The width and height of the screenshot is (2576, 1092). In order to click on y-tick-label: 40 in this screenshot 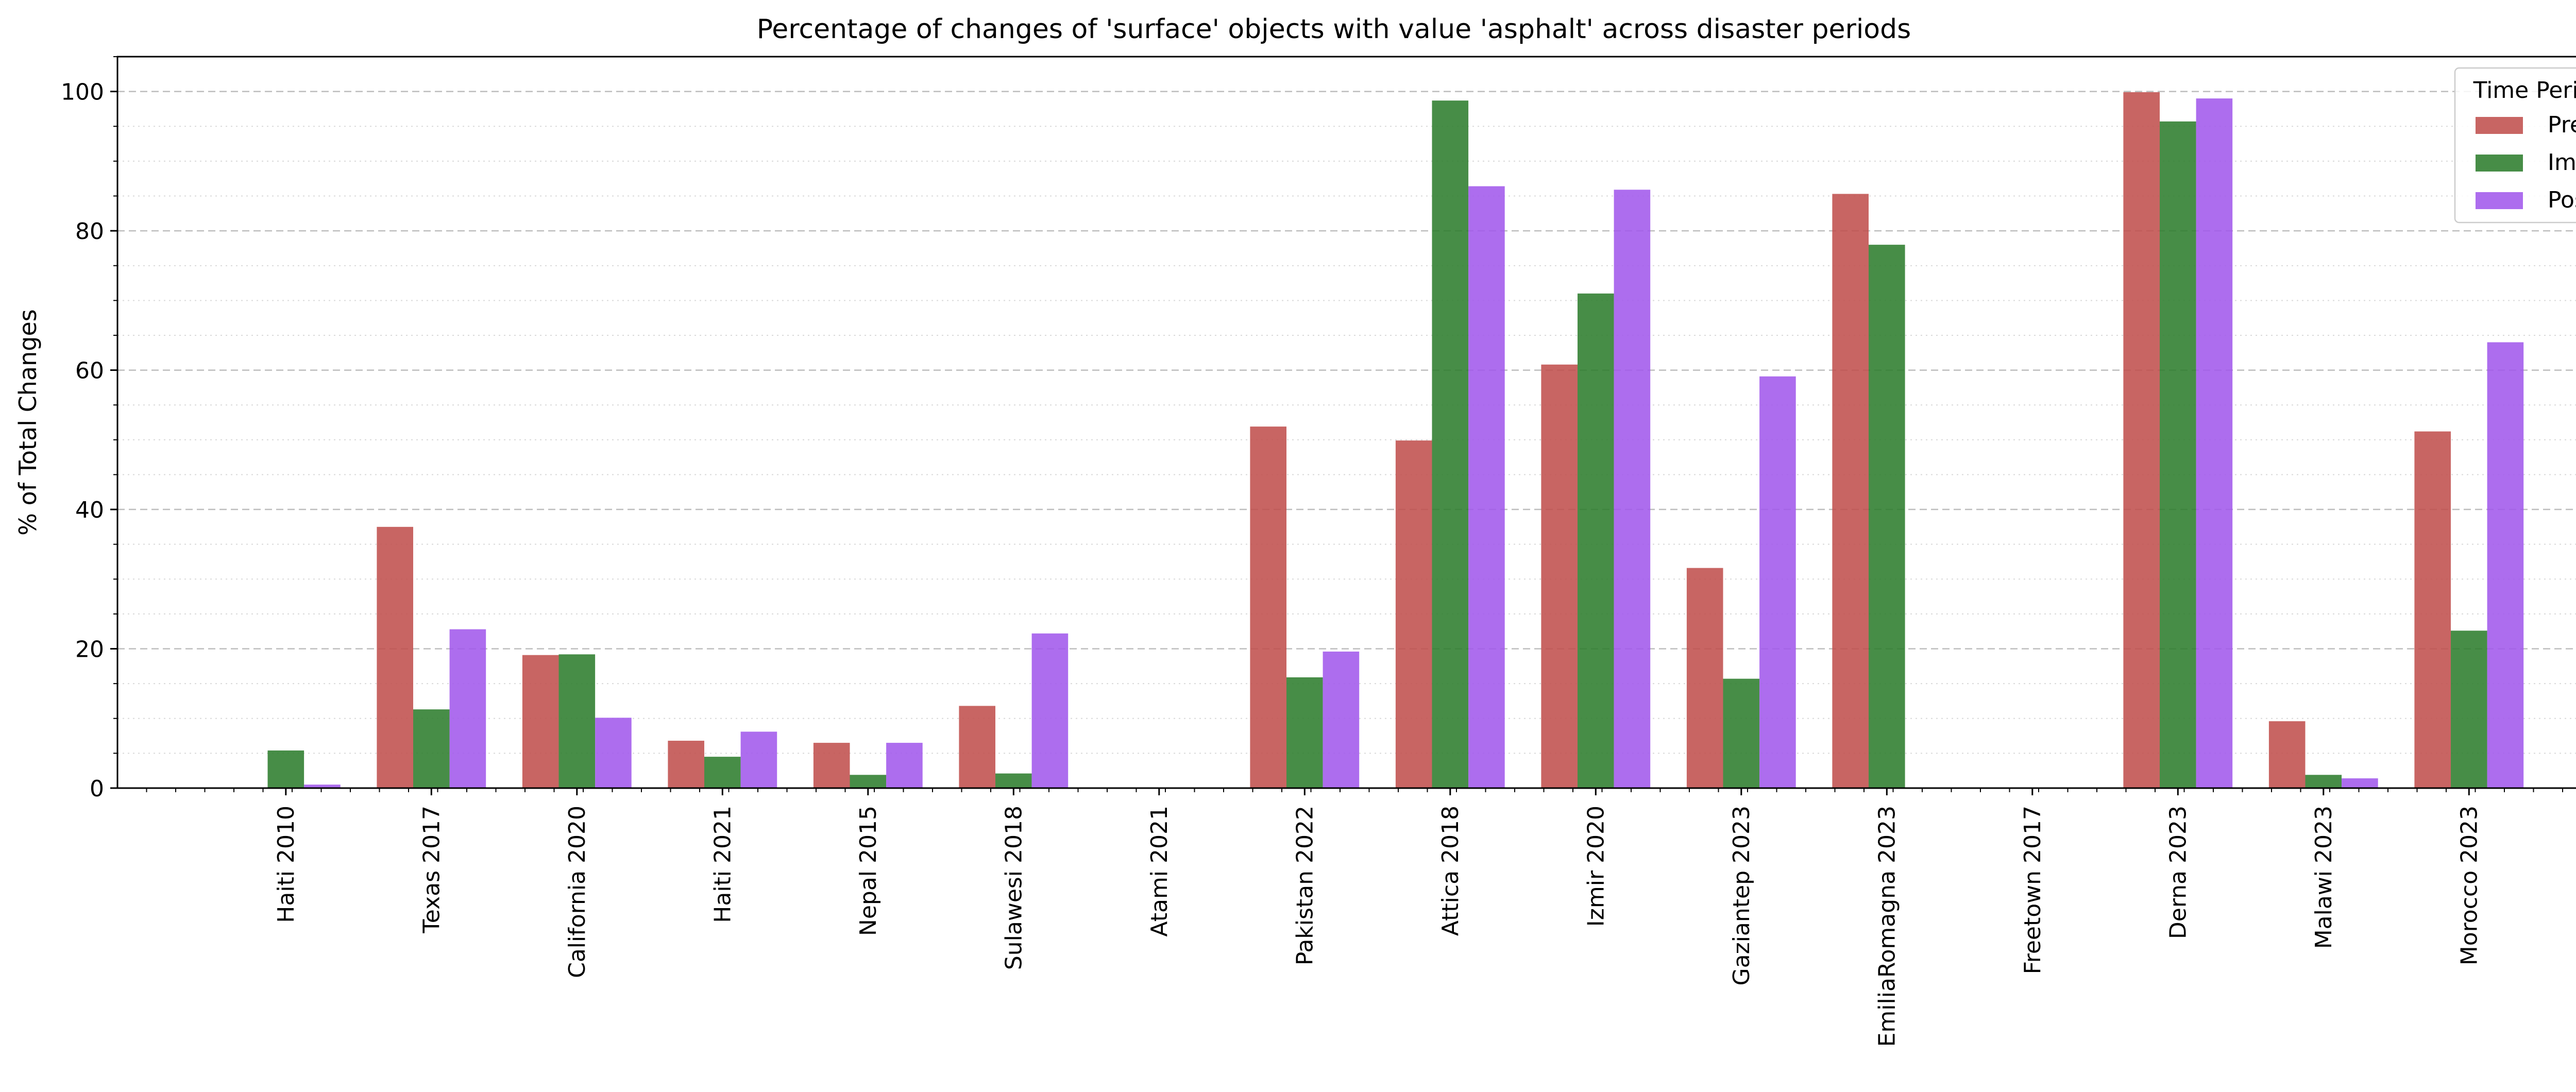, I will do `click(89, 510)`.